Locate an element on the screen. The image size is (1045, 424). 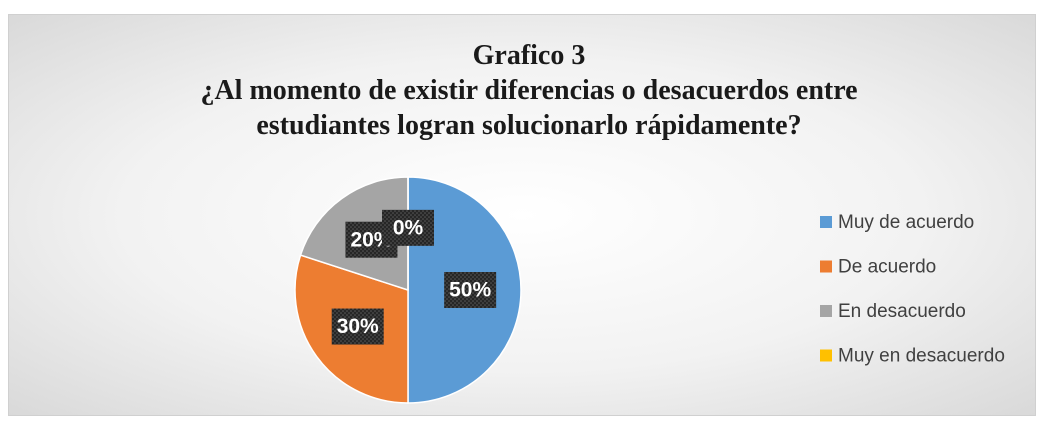
data-label: 0% is located at coordinates (408, 227).